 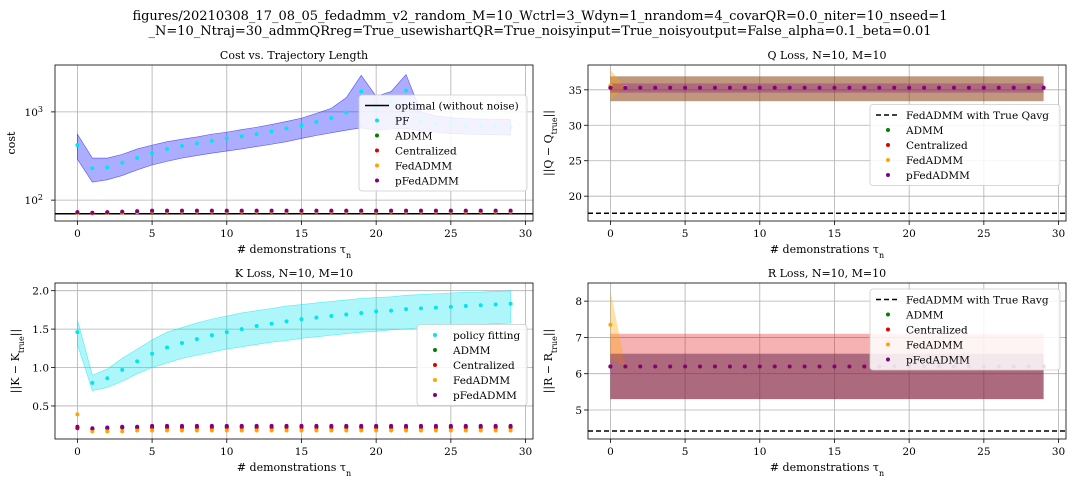 I want to click on x-tick-label: 15, so click(x=834, y=234).